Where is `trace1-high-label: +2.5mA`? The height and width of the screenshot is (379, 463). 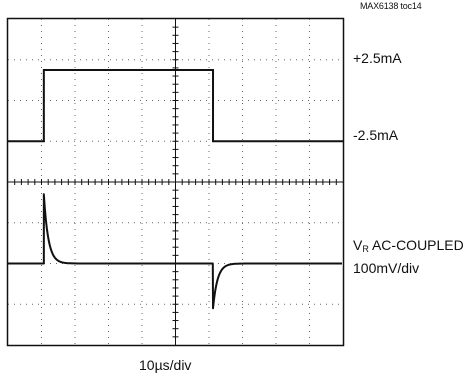 trace1-high-label: +2.5mA is located at coordinates (377, 58).